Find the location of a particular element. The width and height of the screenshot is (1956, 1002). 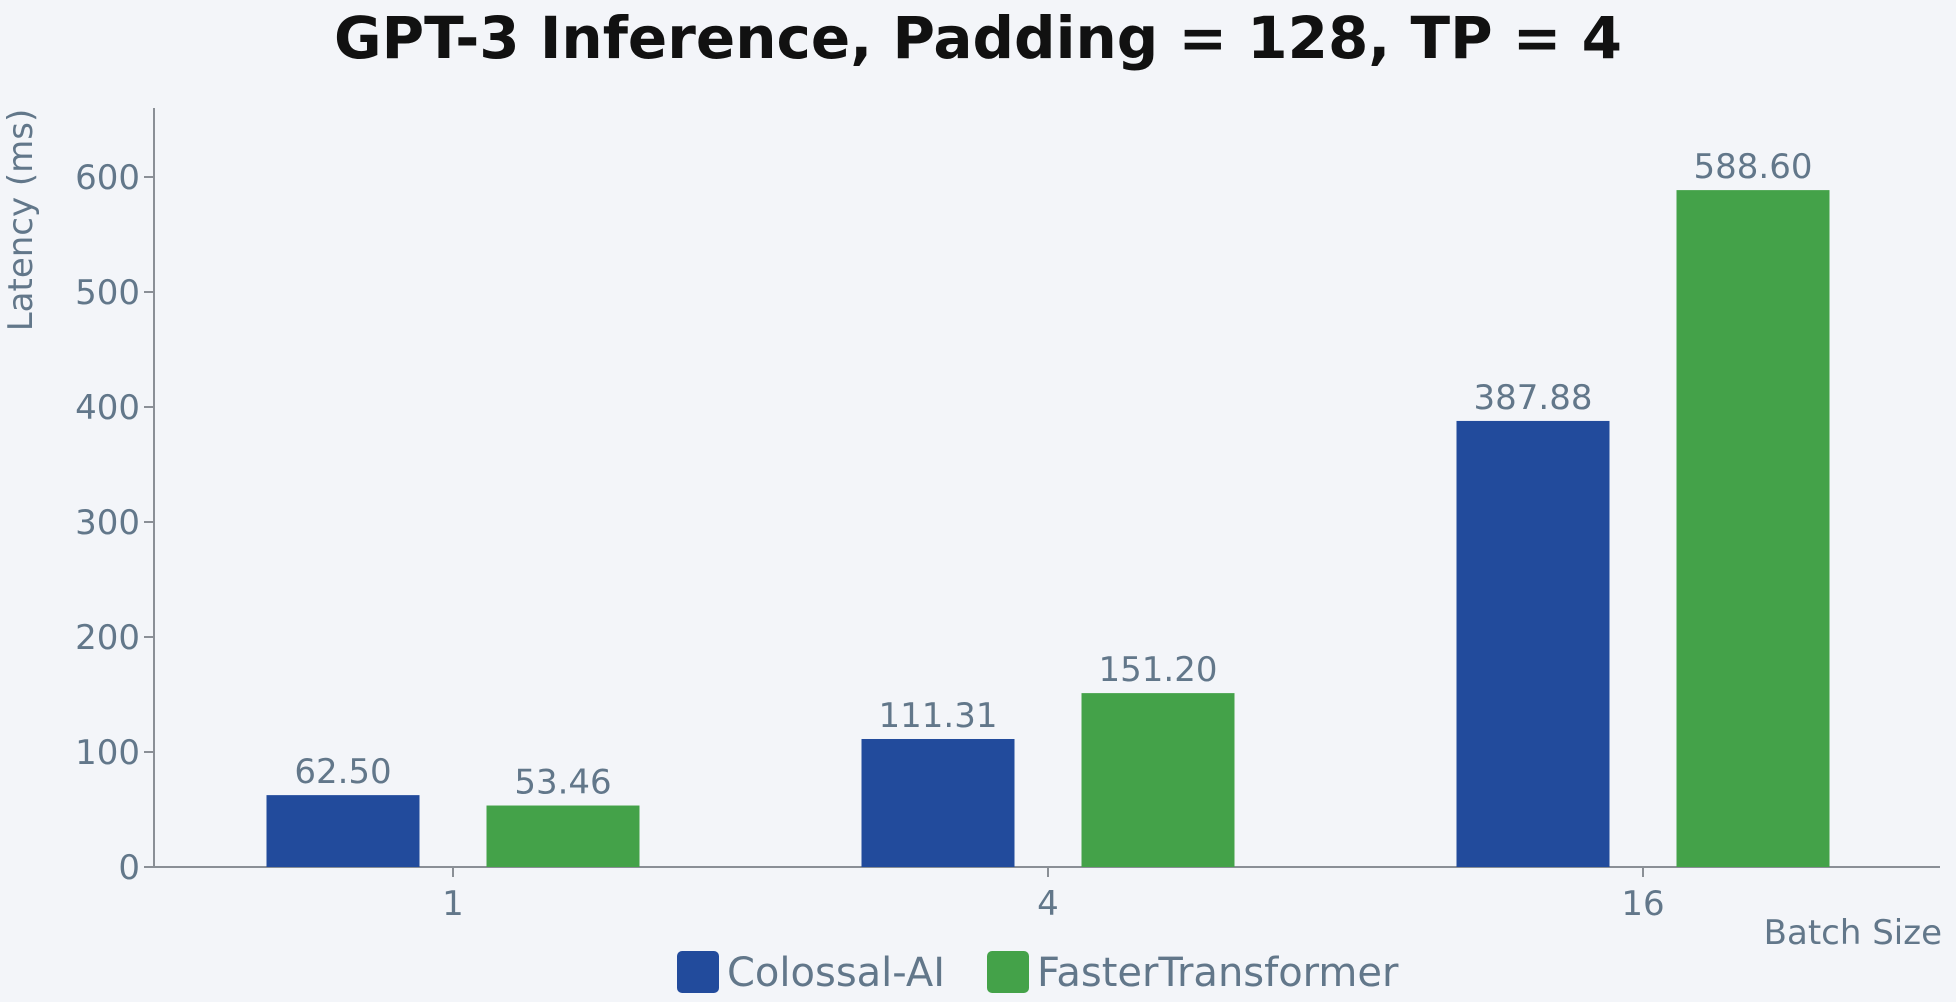

y-tick-label: 500 is located at coordinates (107, 293).